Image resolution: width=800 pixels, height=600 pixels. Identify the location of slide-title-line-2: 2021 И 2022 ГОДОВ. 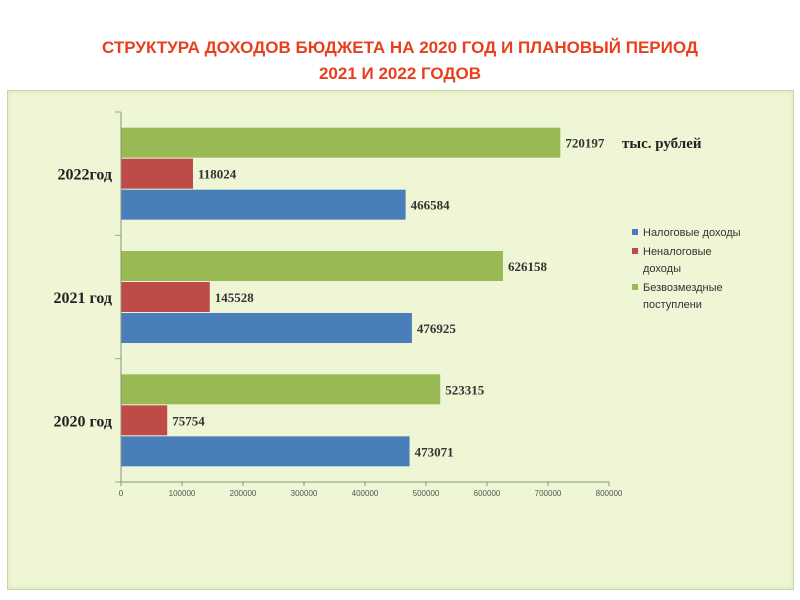
(400, 73).